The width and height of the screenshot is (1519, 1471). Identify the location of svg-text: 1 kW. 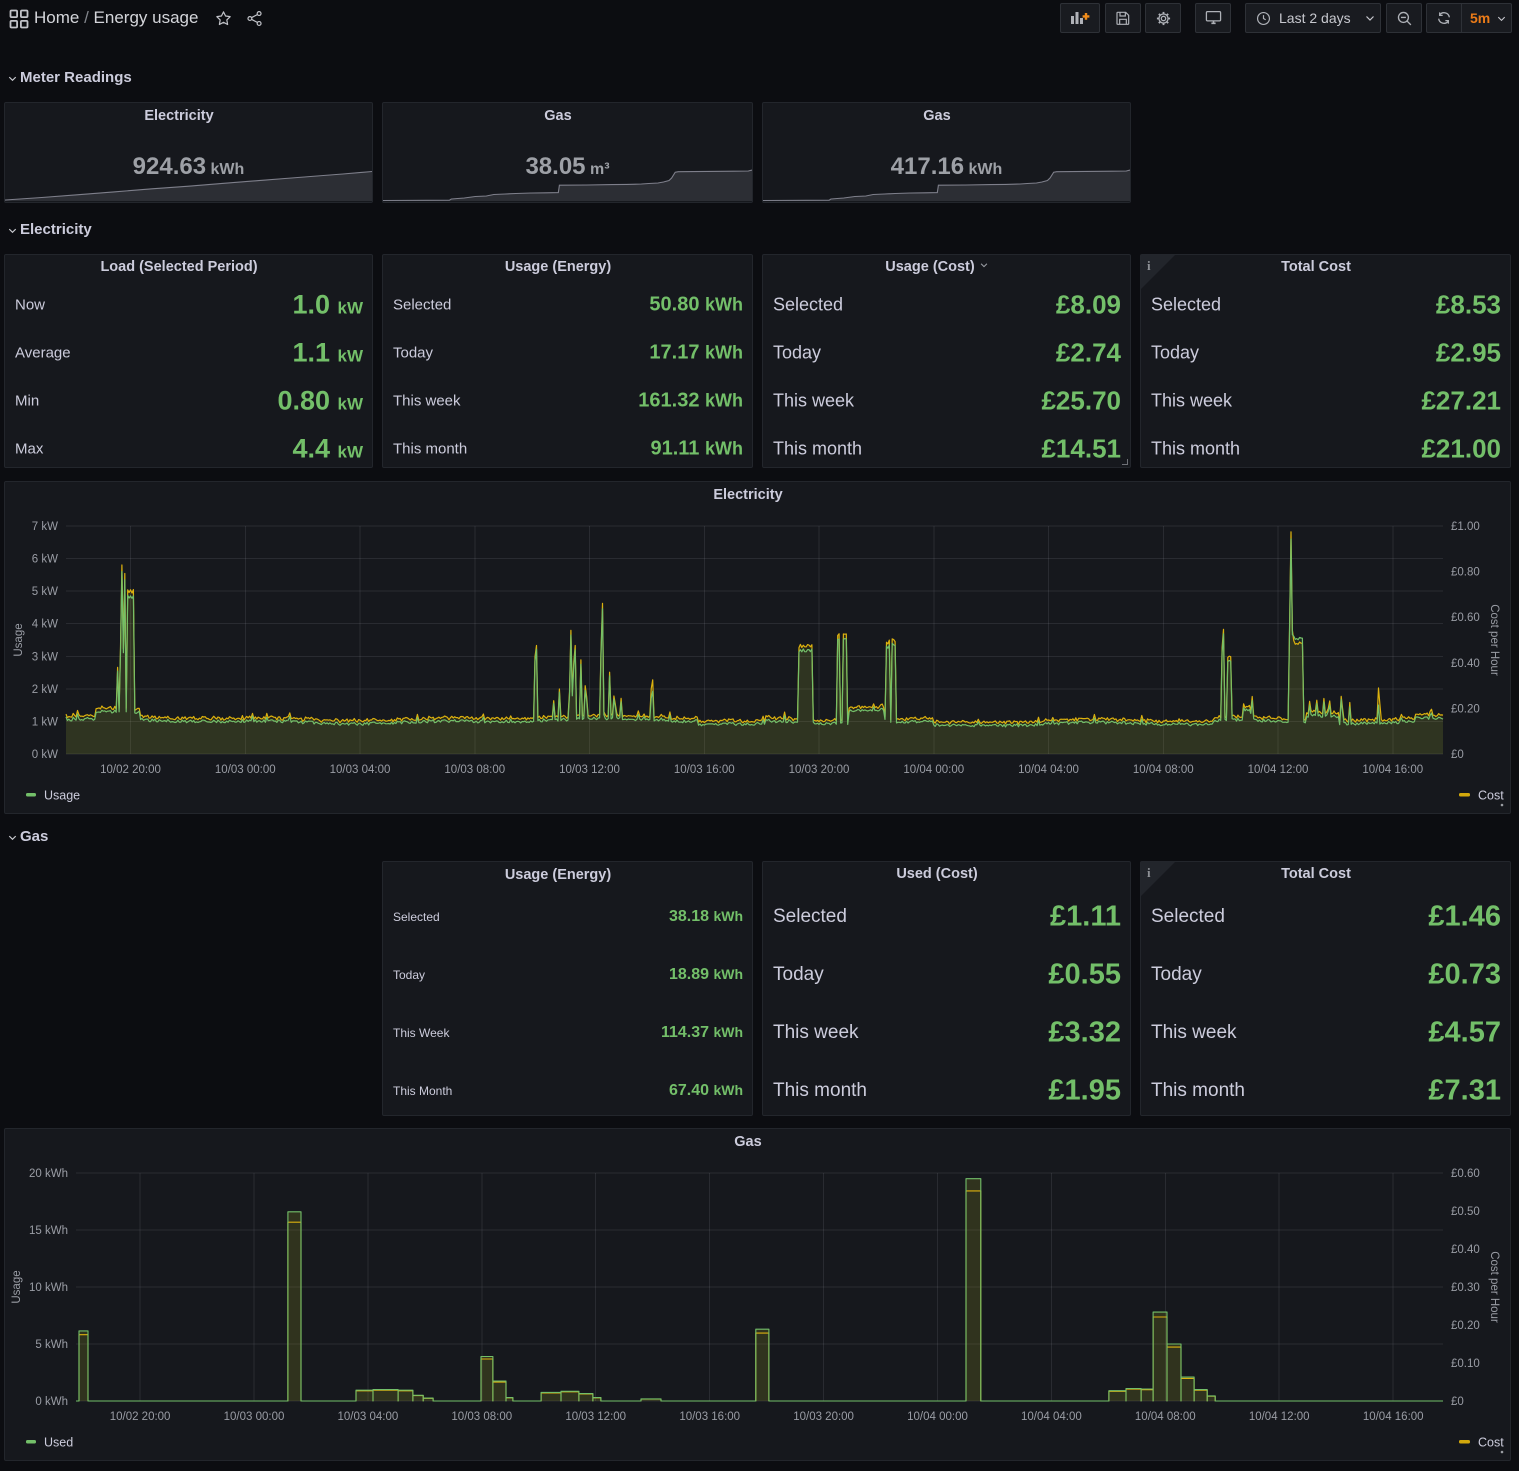
(45, 722).